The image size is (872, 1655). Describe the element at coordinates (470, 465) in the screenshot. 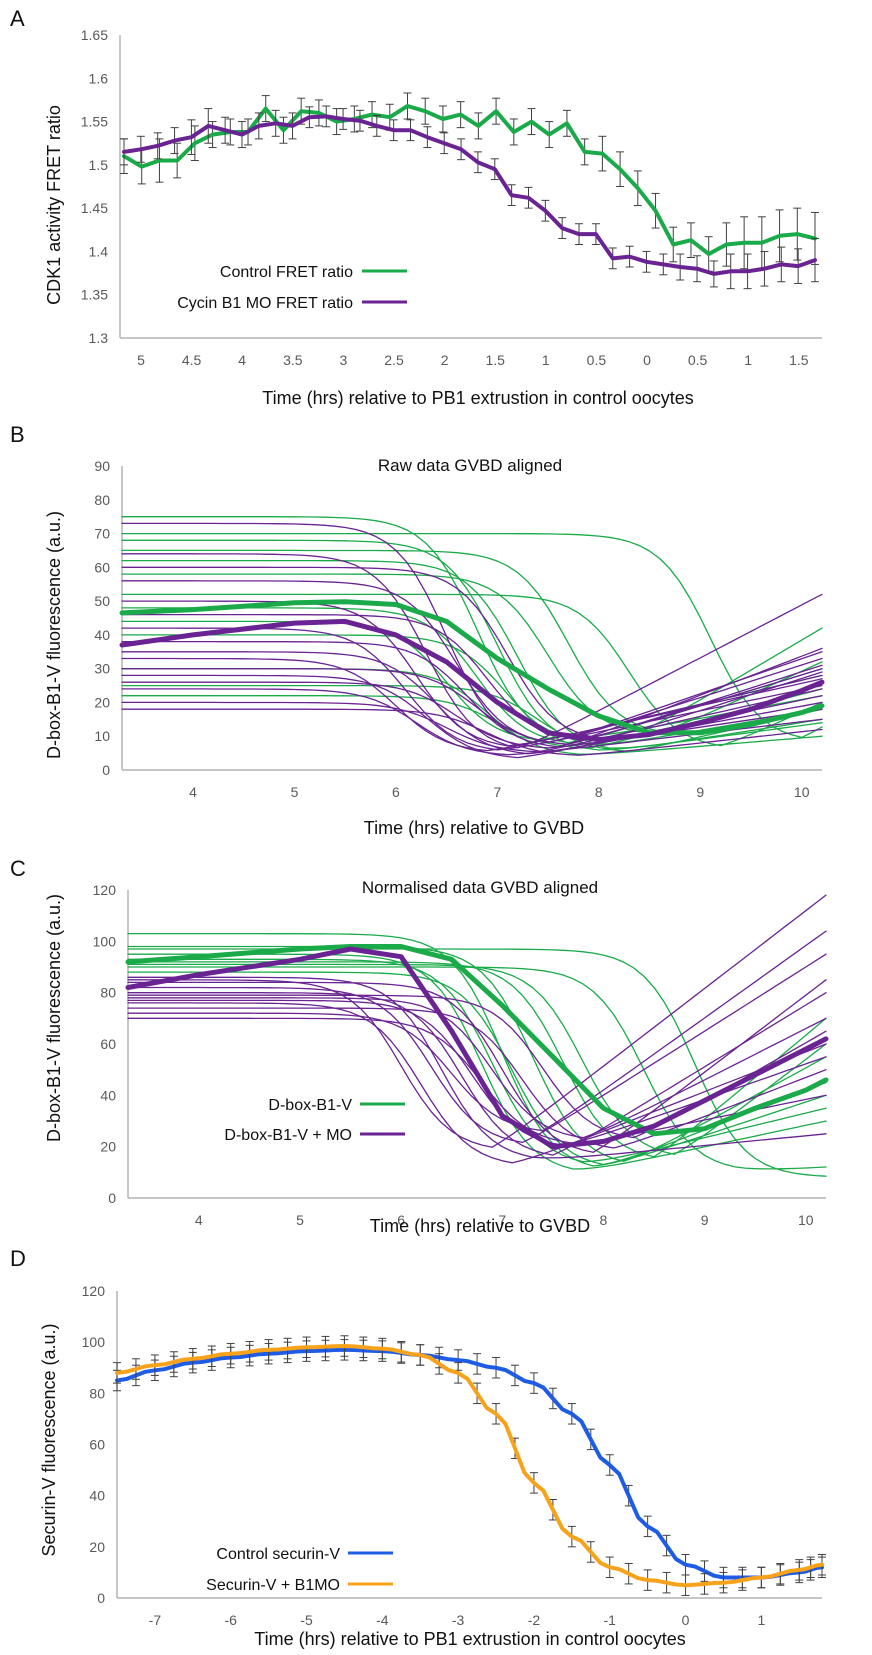

I see `chart-title-b: Raw data GVBD aligned` at that location.